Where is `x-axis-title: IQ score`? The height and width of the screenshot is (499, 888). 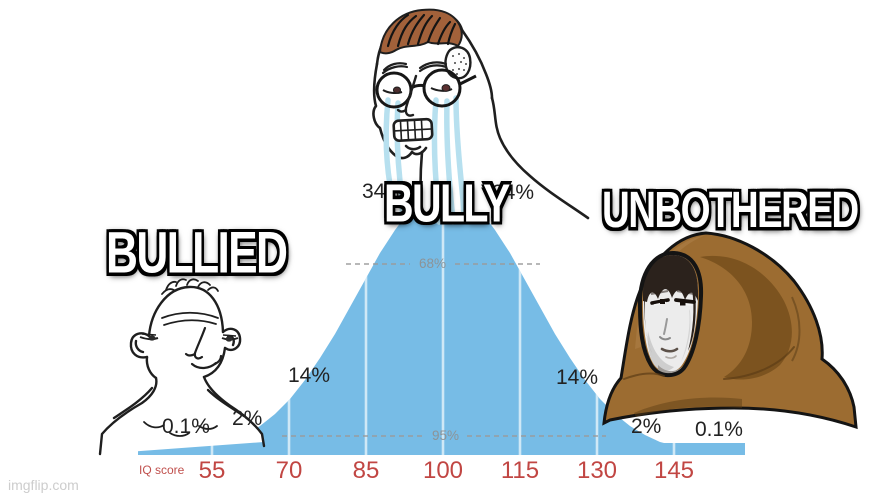
x-axis-title: IQ score is located at coordinates (162, 470).